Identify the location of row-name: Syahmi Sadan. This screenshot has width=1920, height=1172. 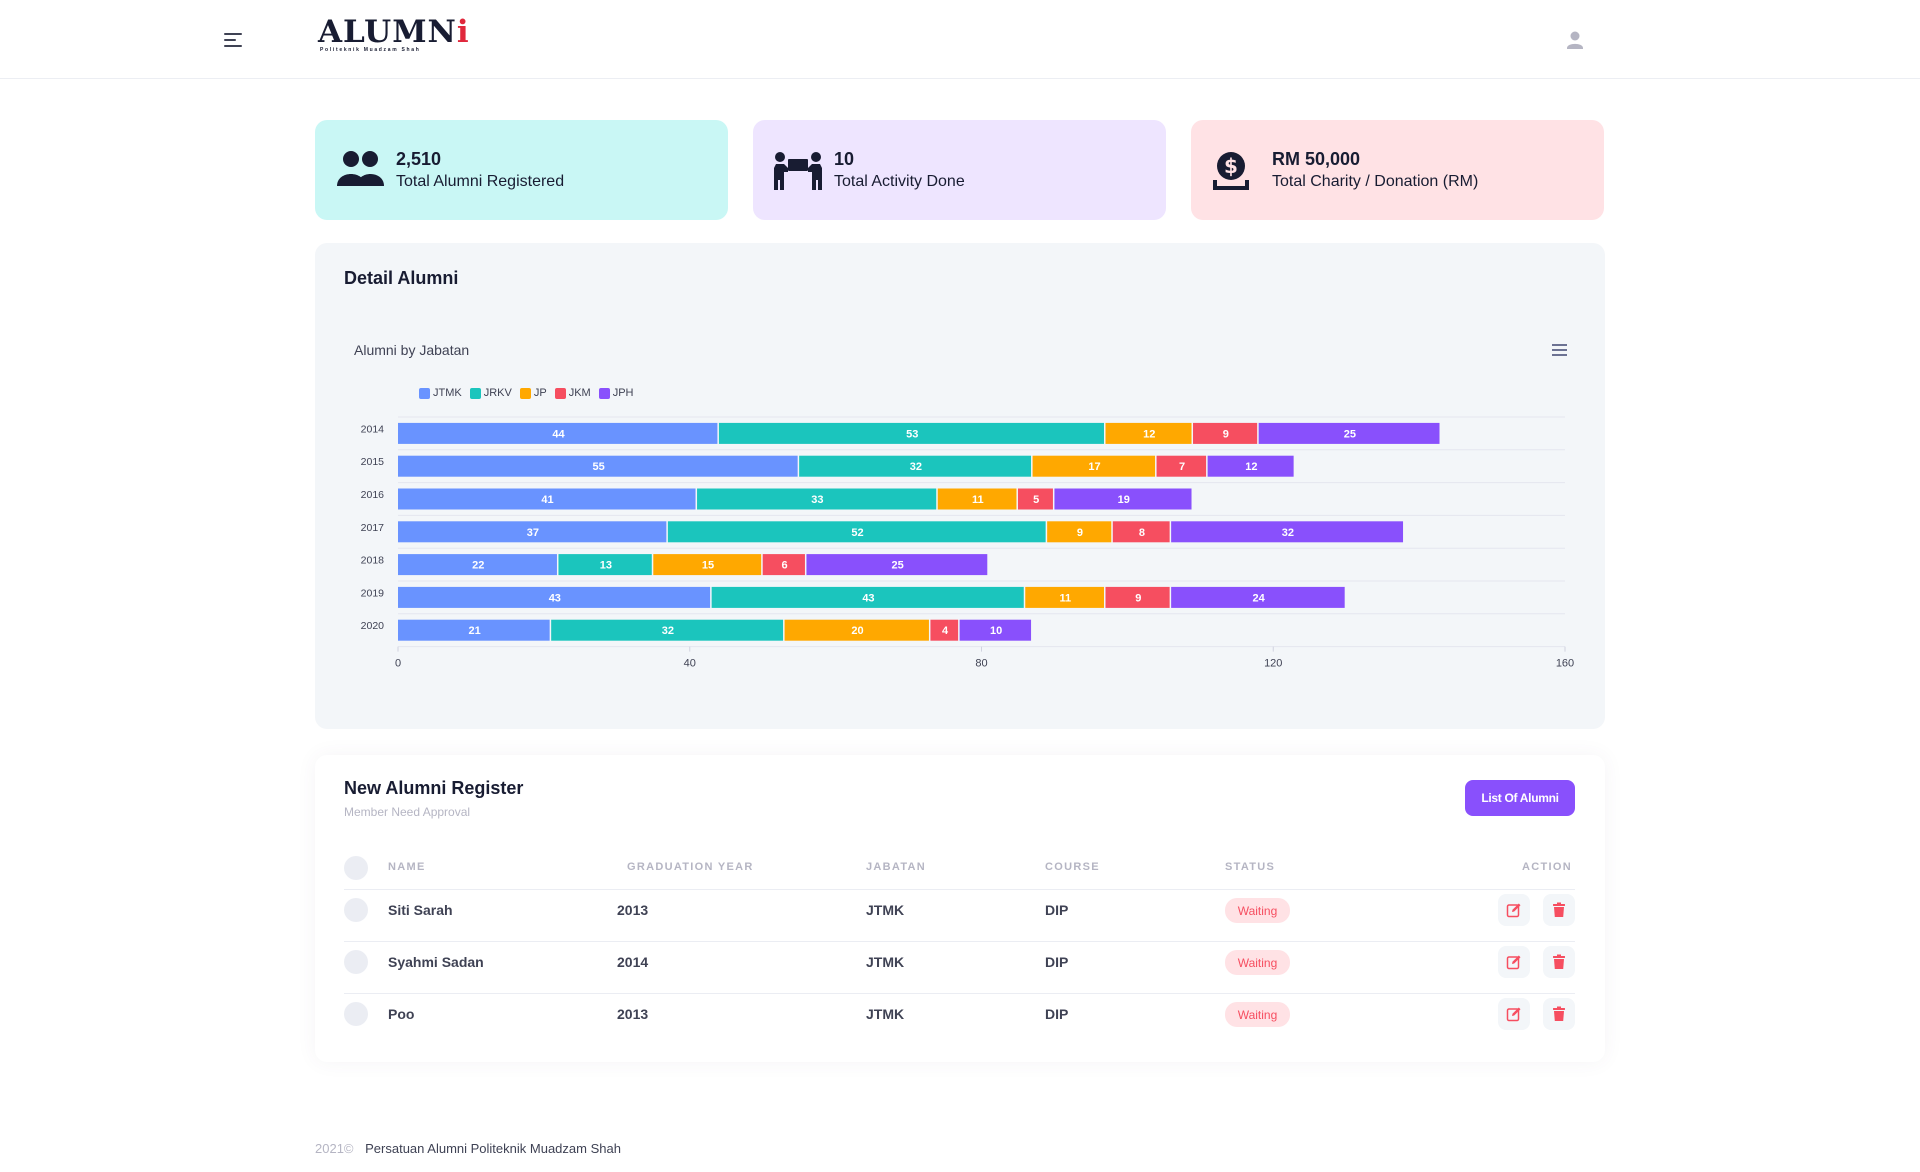
(436, 962).